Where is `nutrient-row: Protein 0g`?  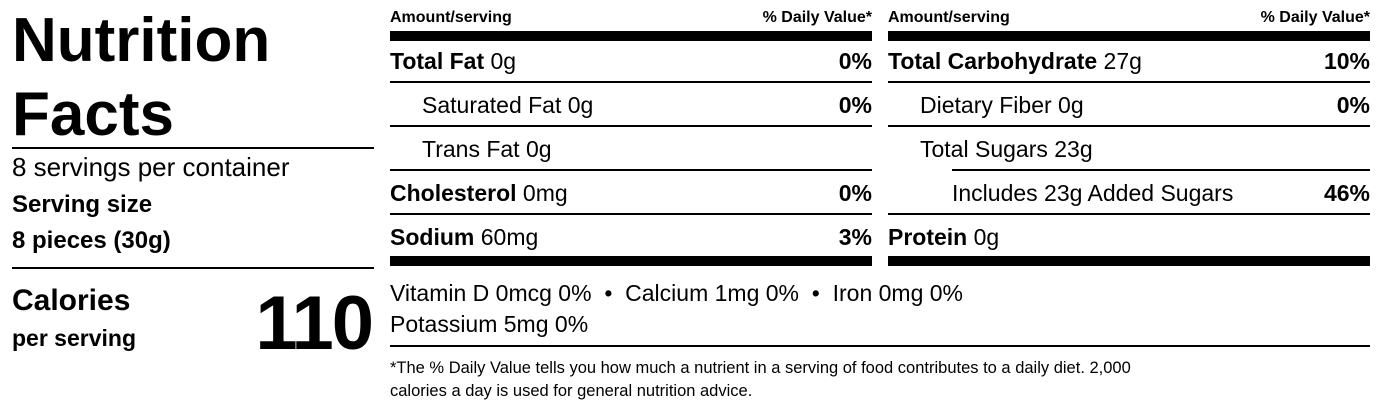
nutrient-row: Protein 0g is located at coordinates (1129, 237).